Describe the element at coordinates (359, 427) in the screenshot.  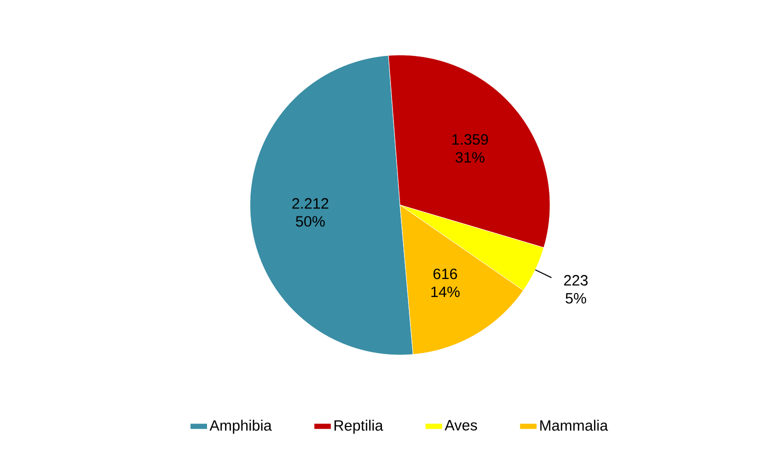
I see `legend-label: Reptilia` at that location.